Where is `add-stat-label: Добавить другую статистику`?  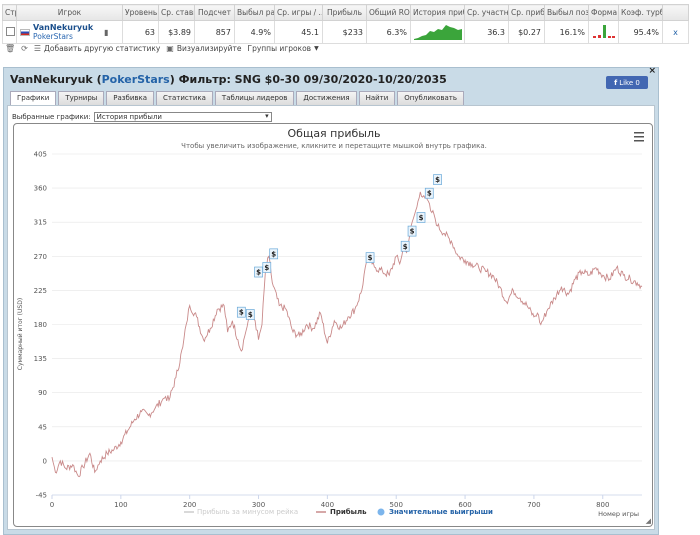 add-stat-label: Добавить другую статистику is located at coordinates (102, 48).